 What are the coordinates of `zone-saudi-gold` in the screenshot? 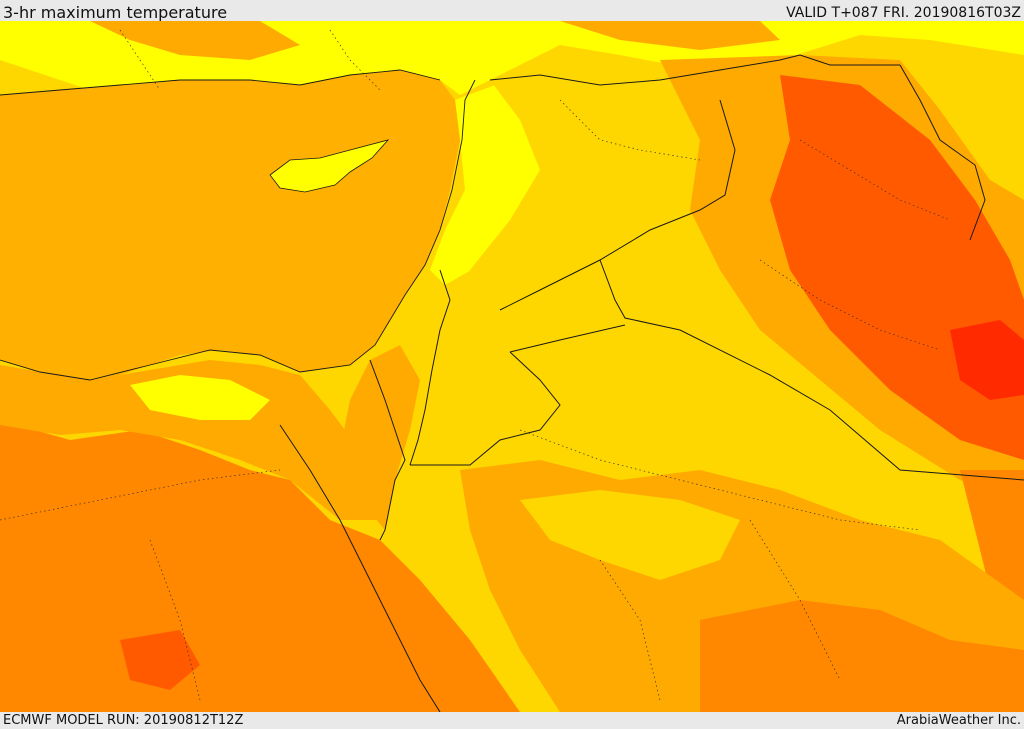 It's located at (630, 535).